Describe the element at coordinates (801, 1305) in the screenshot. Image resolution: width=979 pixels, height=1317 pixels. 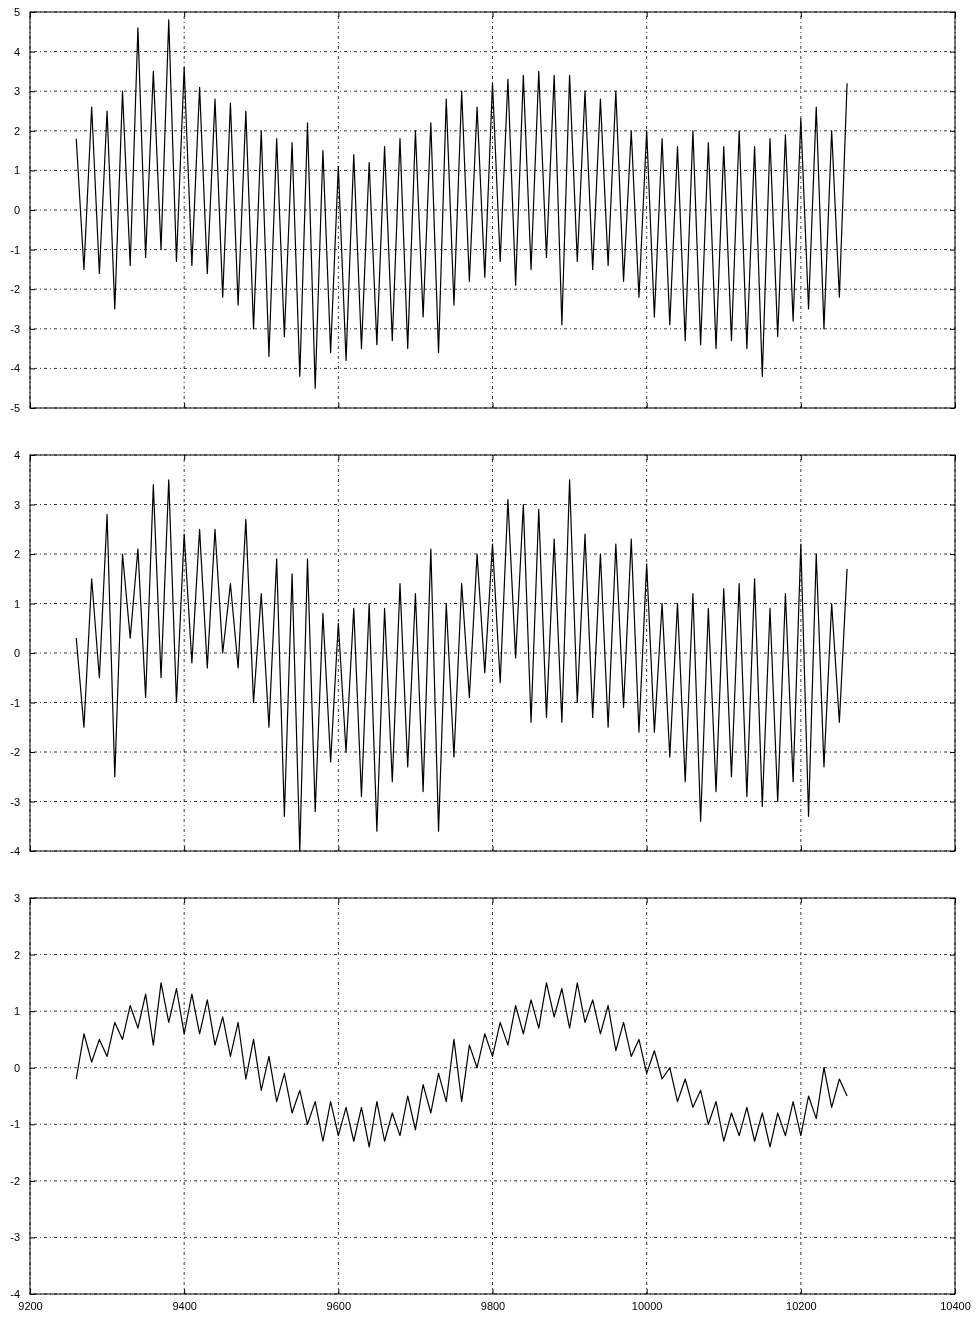
I see `x-tick-label: 10200` at that location.